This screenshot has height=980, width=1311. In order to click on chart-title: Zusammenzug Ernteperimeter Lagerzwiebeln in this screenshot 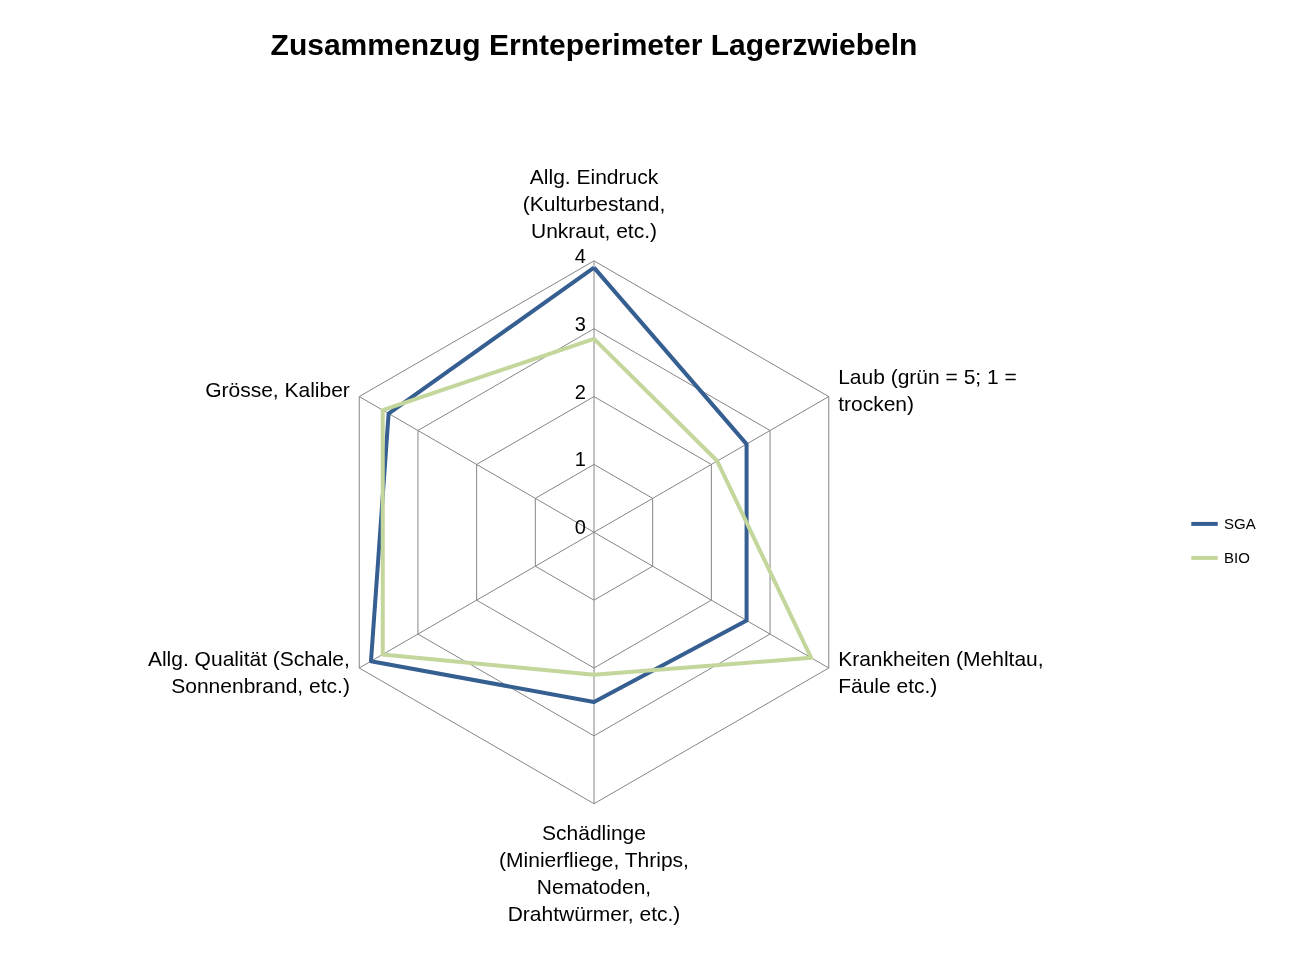, I will do `click(594, 44)`.